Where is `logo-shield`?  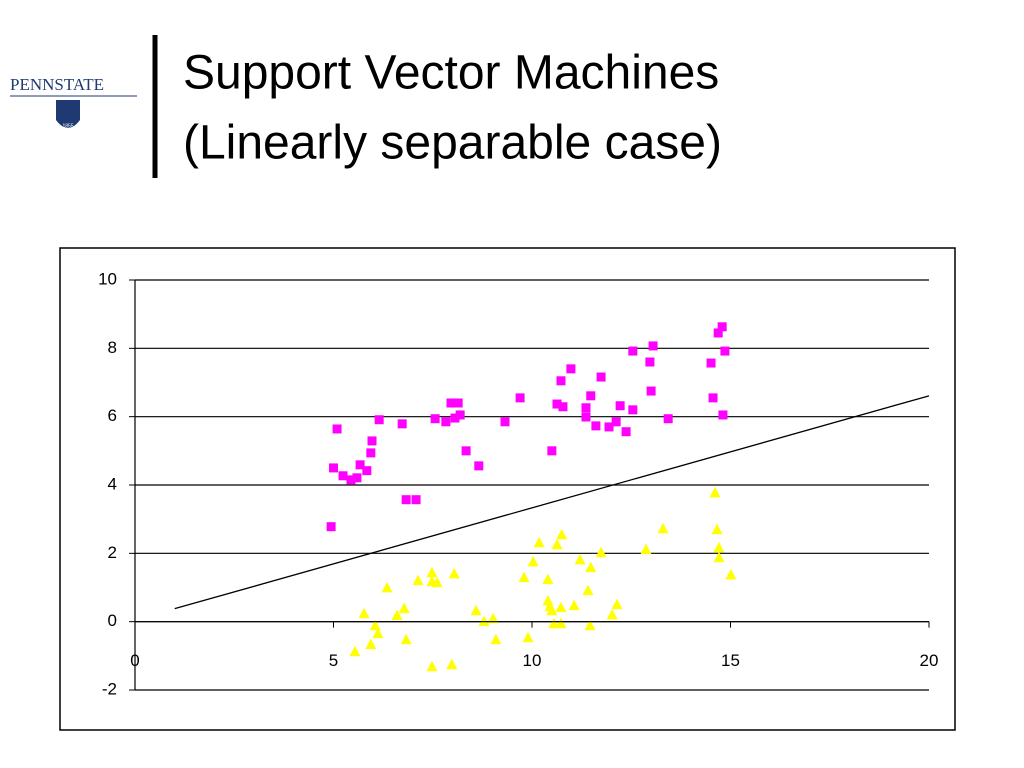
logo-shield is located at coordinates (68, 114).